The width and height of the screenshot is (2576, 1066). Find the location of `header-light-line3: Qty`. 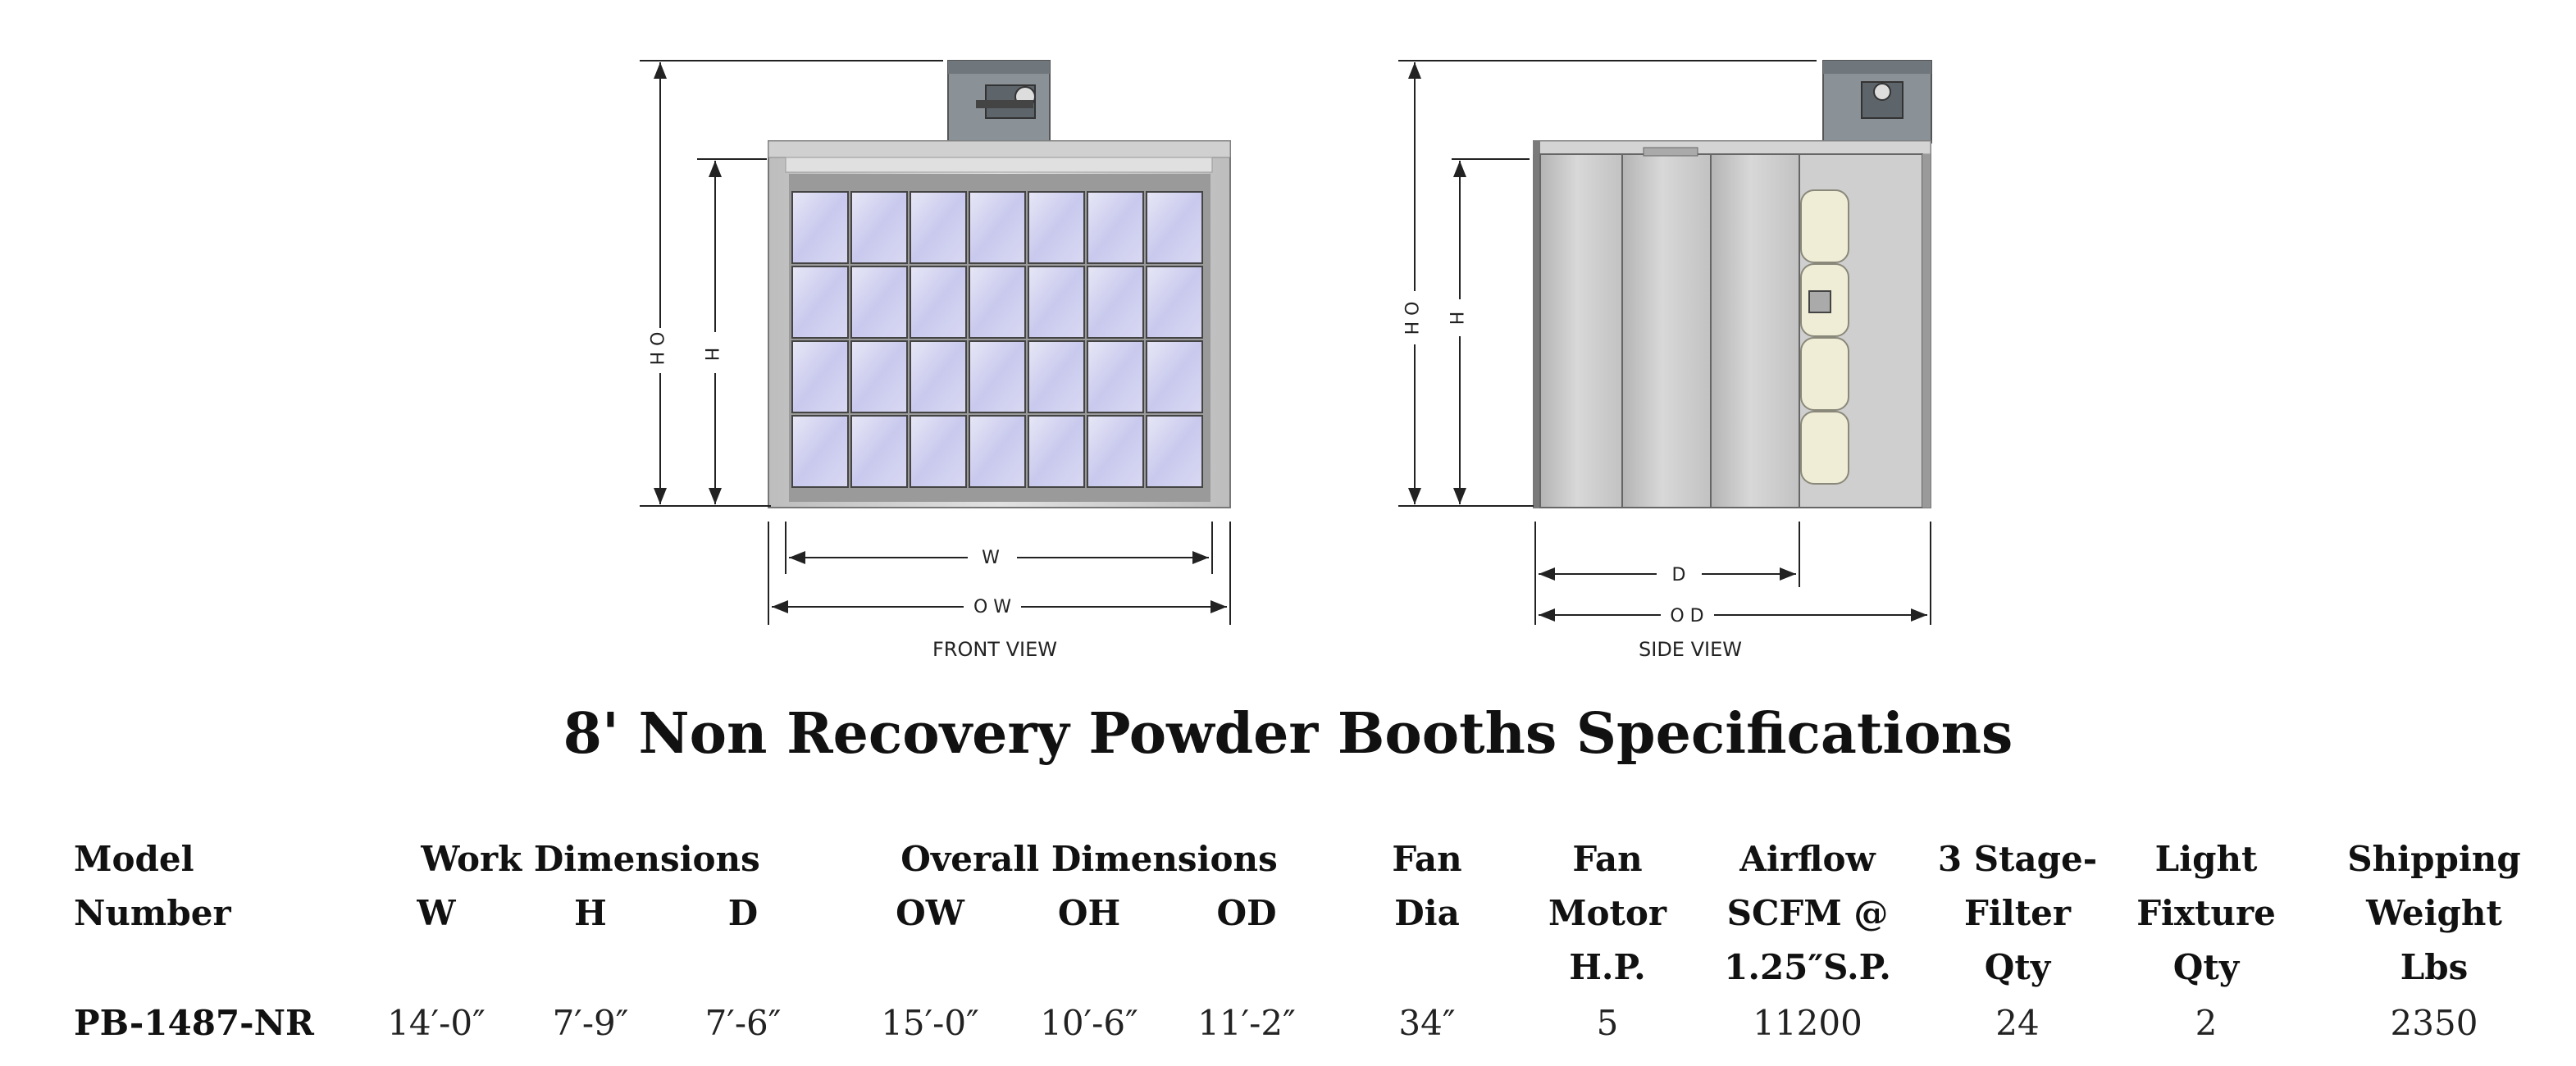

header-light-line3: Qty is located at coordinates (2206, 967).